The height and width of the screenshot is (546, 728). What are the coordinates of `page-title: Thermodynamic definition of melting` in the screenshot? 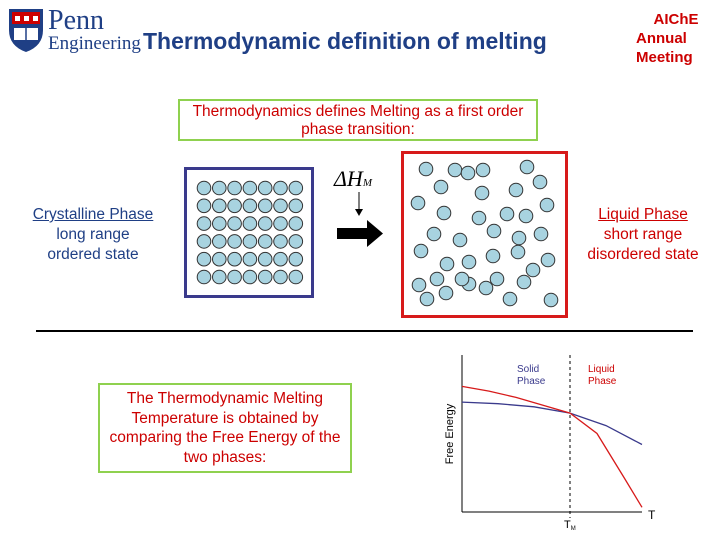 It's located at (345, 41).